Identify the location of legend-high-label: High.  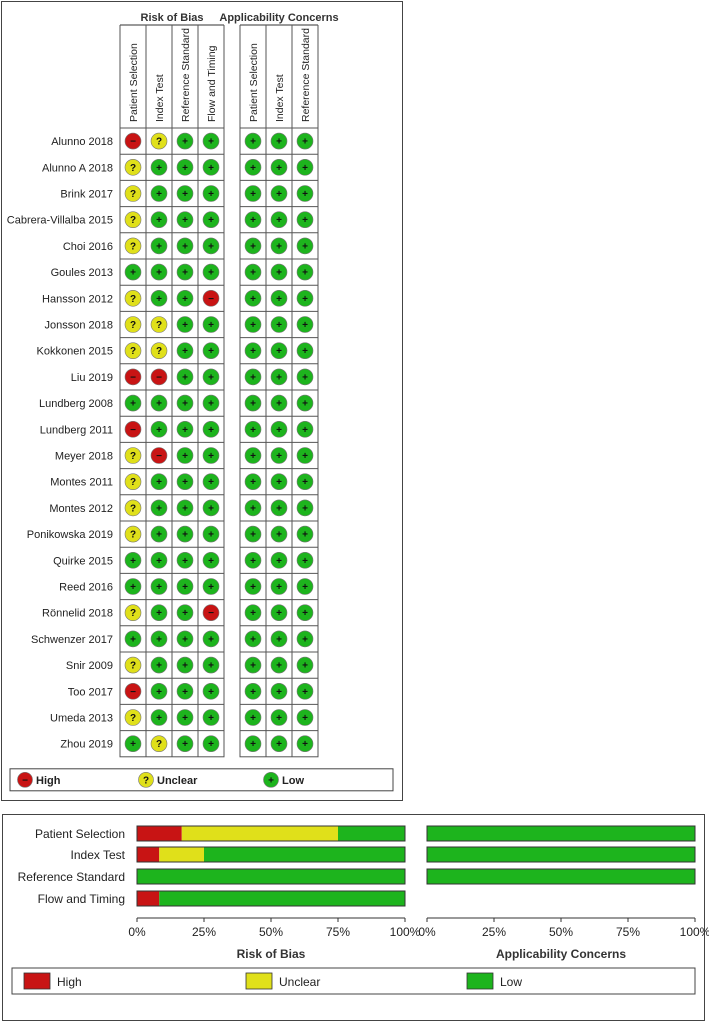
(48, 781).